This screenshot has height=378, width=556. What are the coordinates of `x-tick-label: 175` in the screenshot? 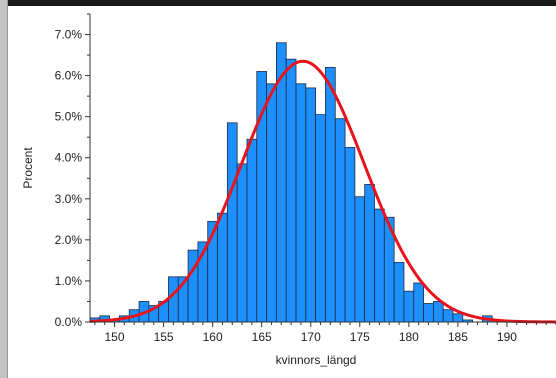 It's located at (360, 337).